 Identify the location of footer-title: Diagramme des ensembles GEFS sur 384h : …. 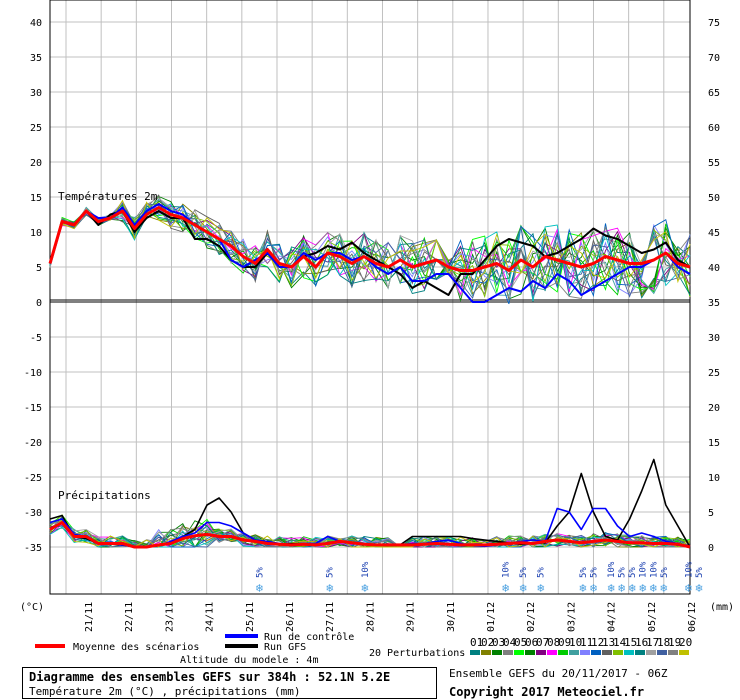
(210, 677).